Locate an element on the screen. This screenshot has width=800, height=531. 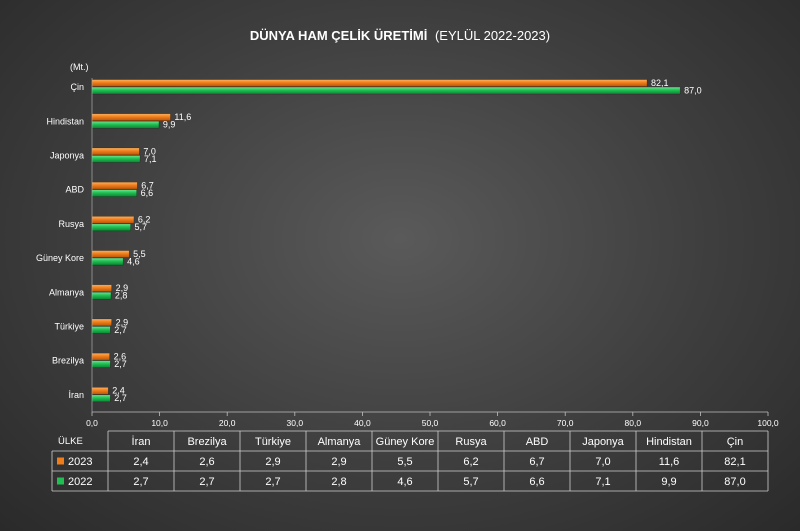
x-tick-label: 70,0 is located at coordinates (565, 423).